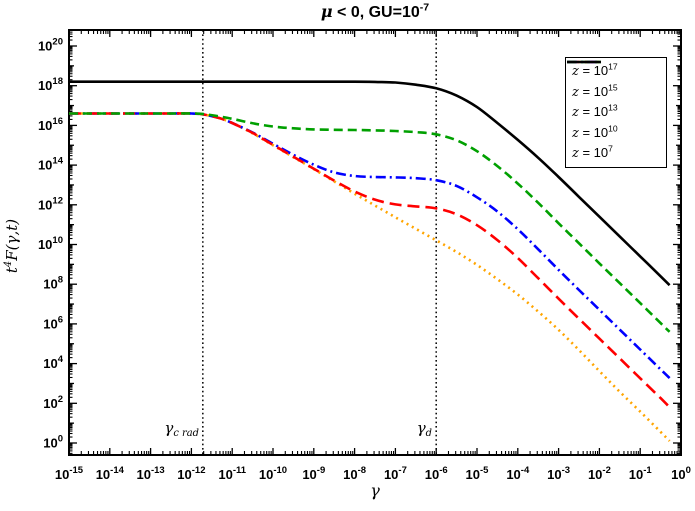 This screenshot has height=511, width=695. What do you see at coordinates (584, 62) in the screenshot?
I see `legend-line-sample` at bounding box center [584, 62].